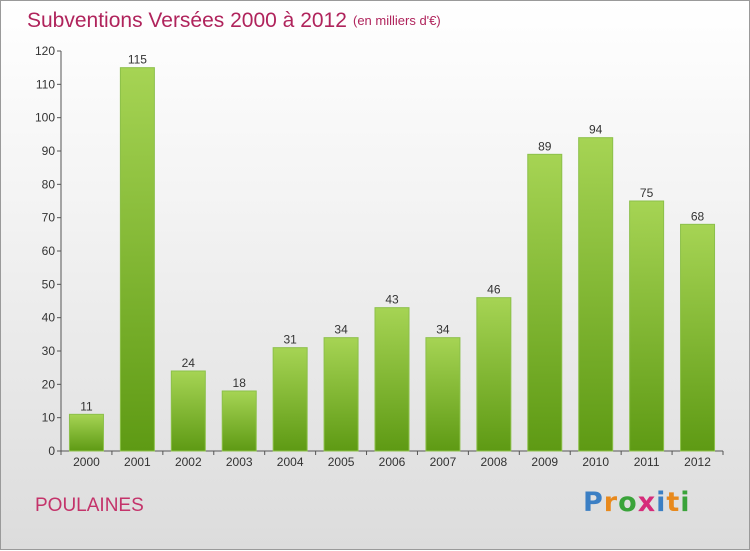  I want to click on y-tick-label: 60, so click(49, 251).